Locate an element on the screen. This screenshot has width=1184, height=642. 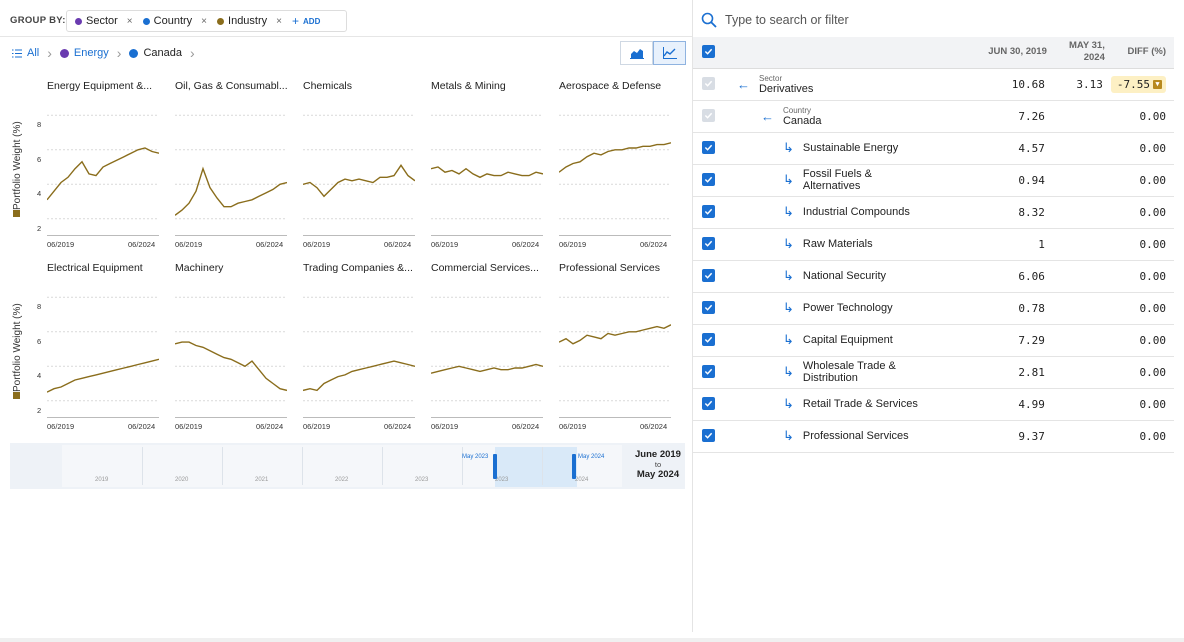
row-label: ← Sector Derivatives is located at coordinates (845, 84).